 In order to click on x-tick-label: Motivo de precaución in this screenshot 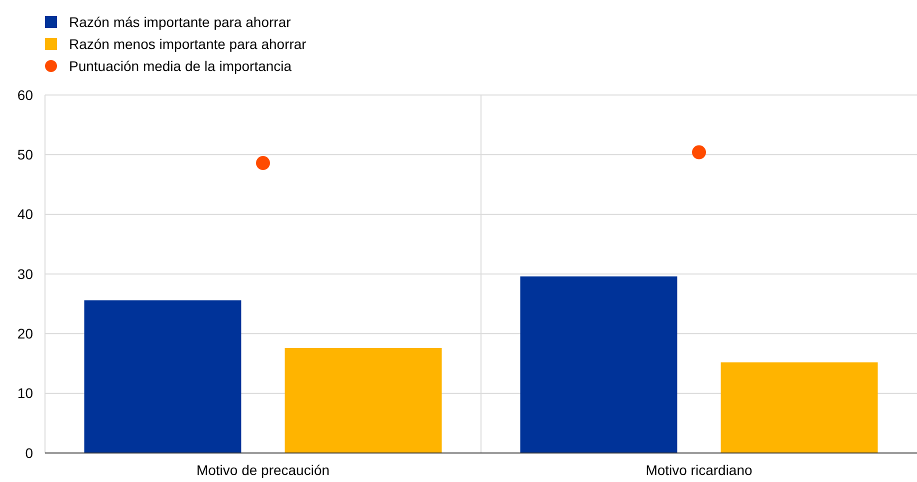, I will do `click(263, 470)`.